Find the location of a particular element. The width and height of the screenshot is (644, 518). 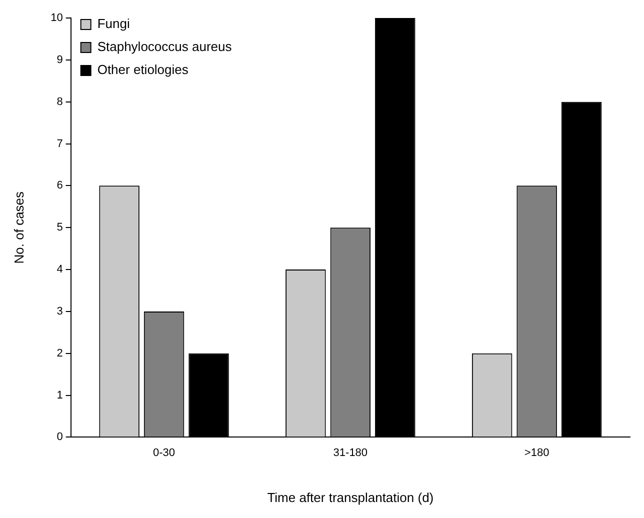

y-tick-label: 10 is located at coordinates (56, 18).